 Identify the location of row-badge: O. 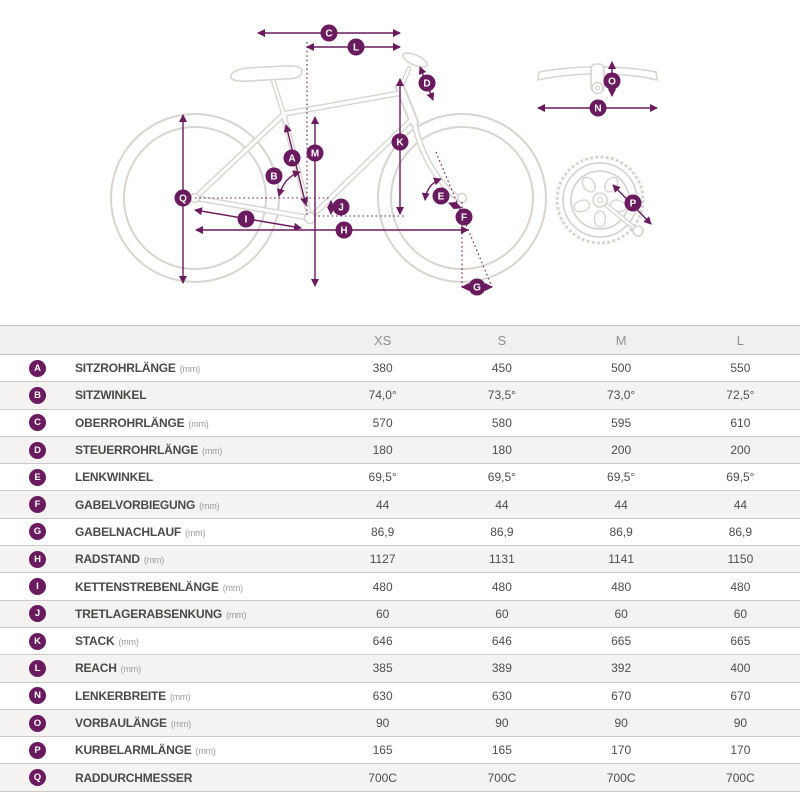
(37, 723).